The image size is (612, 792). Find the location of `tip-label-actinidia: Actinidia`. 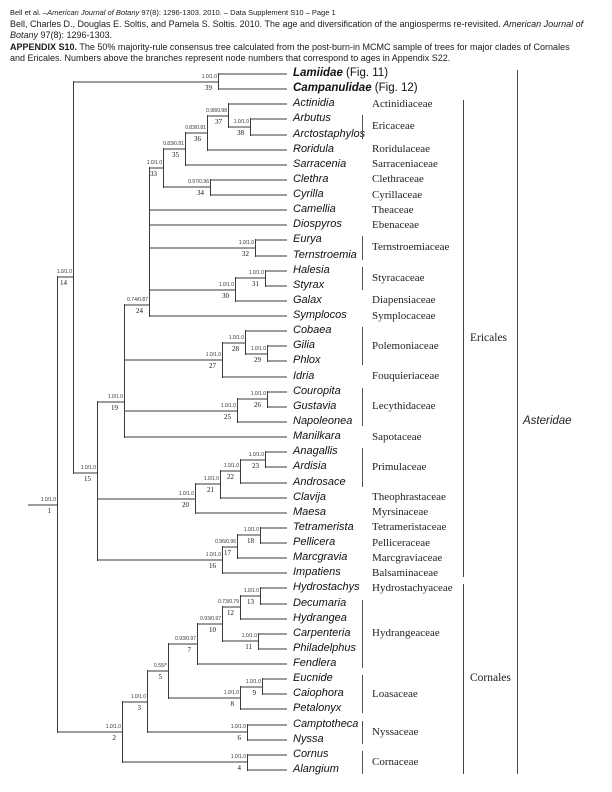

tip-label-actinidia: Actinidia is located at coordinates (314, 103).